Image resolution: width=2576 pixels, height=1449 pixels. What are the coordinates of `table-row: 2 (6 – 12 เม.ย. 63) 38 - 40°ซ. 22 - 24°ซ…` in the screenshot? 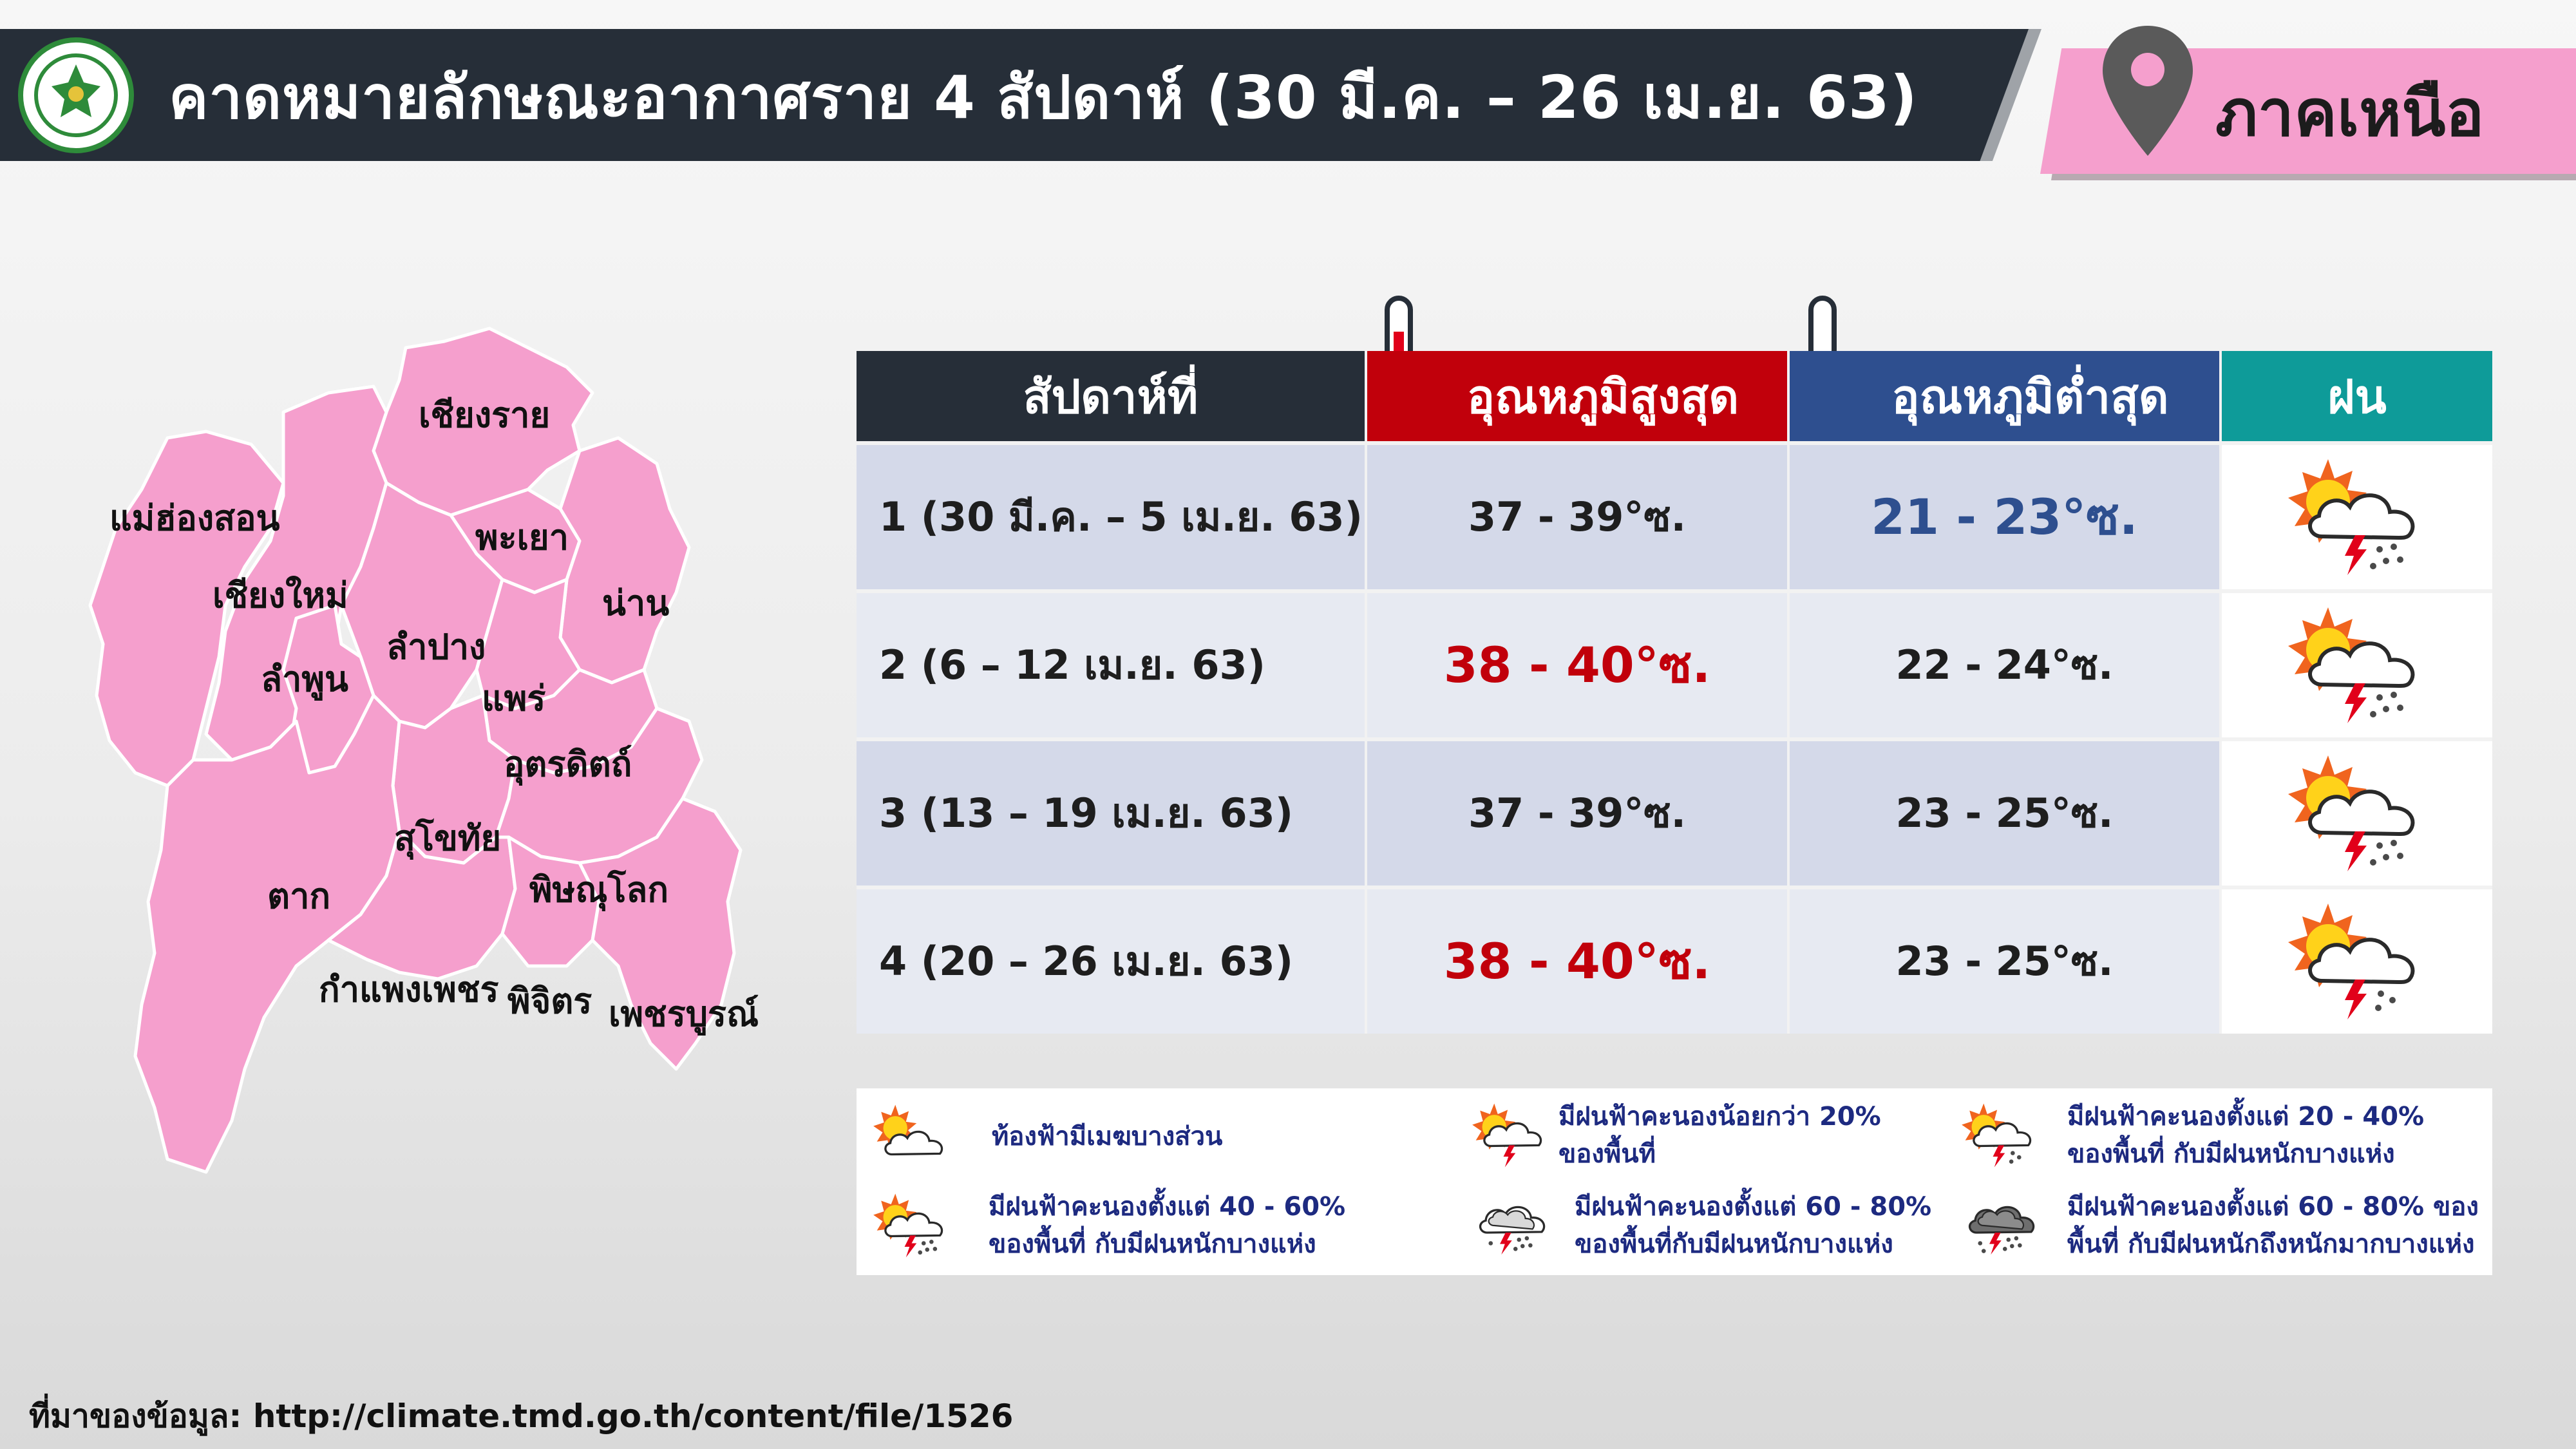 It's located at (1675, 663).